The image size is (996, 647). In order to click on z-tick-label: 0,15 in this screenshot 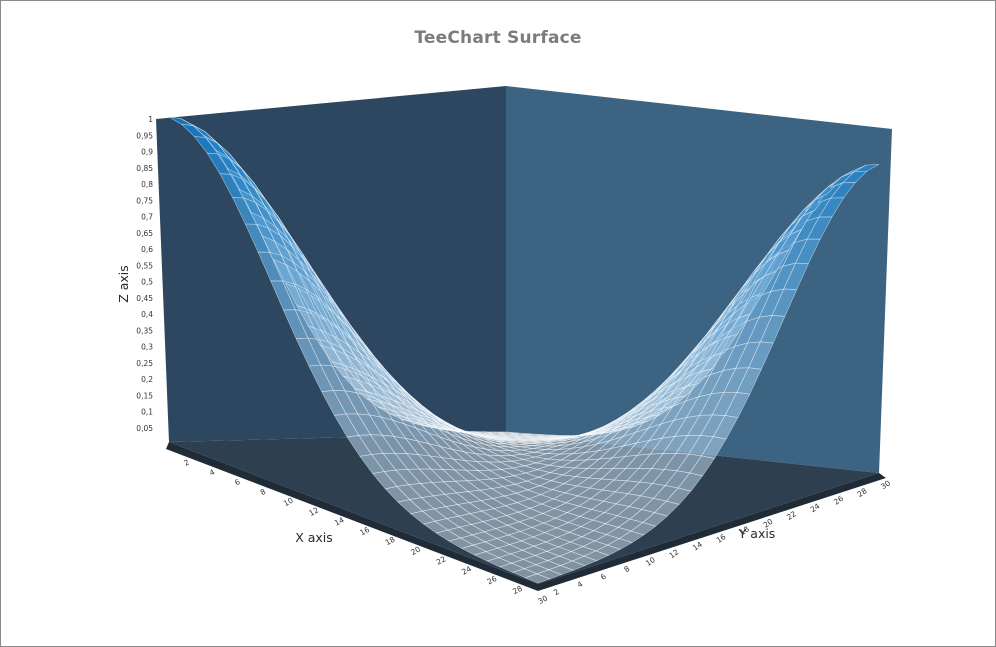, I will do `click(144, 395)`.